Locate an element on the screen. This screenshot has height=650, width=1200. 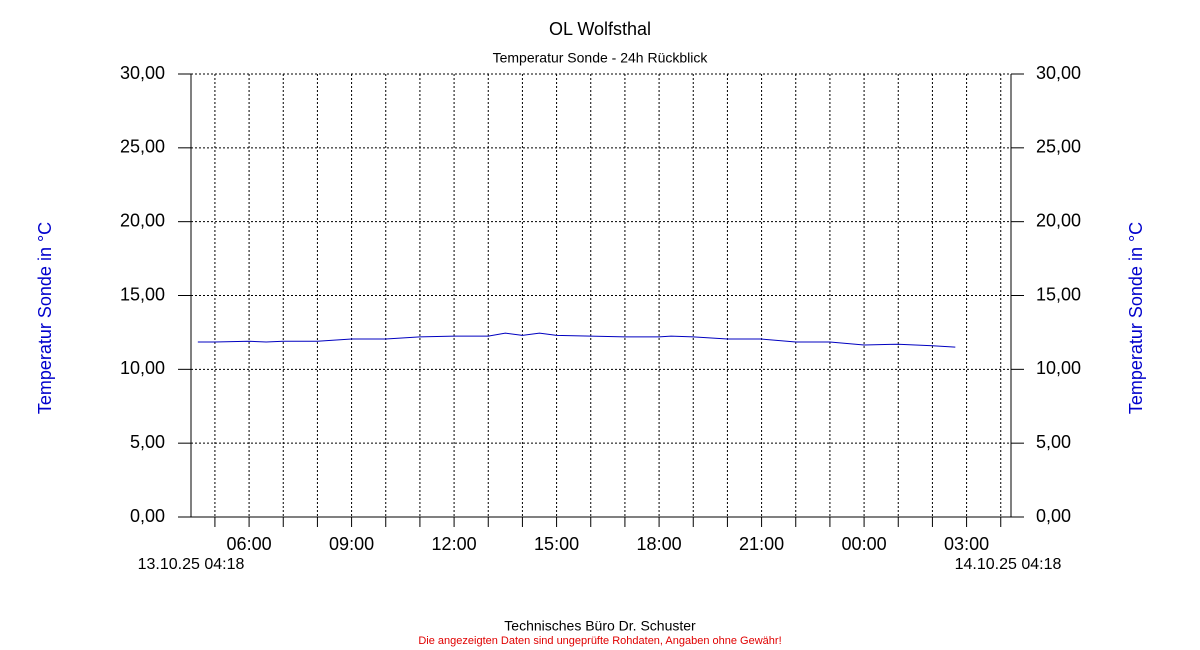
y2-axis-label: Temperatur Sonde in °C is located at coordinates (1136, 318).